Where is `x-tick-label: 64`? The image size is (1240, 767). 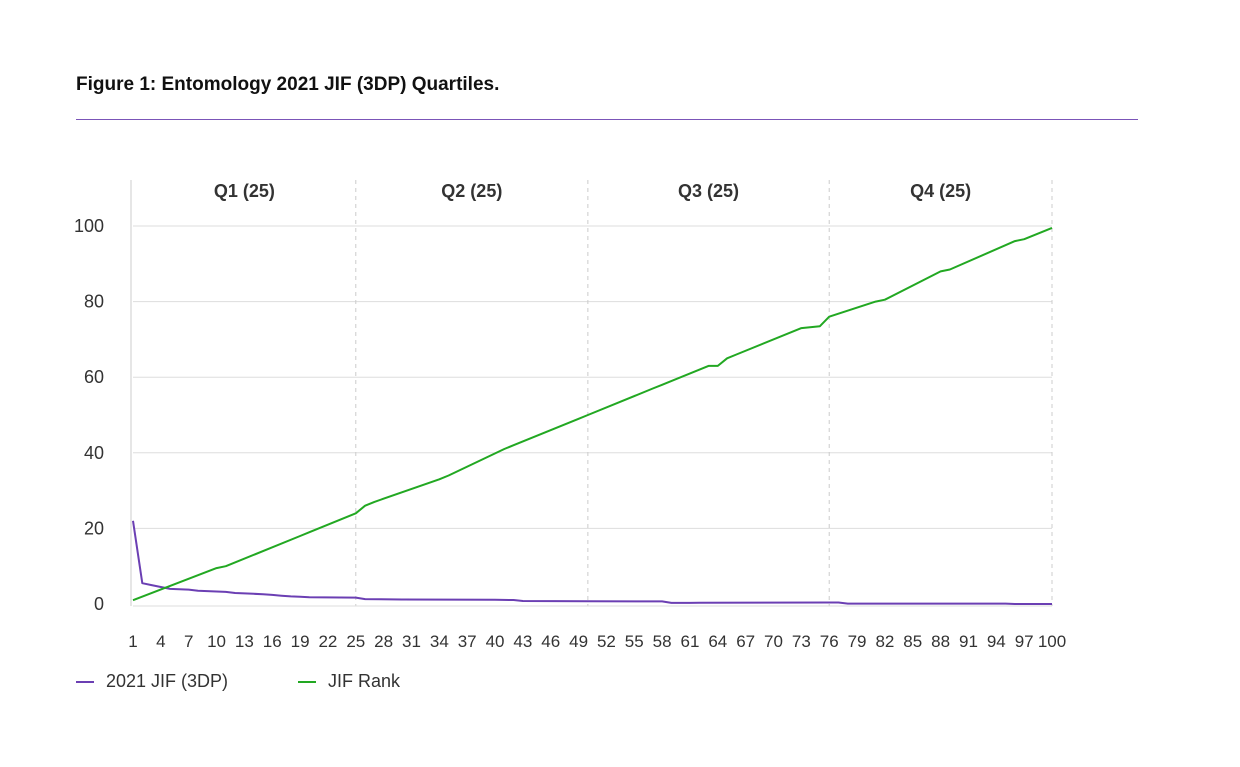
x-tick-label: 64 is located at coordinates (717, 641).